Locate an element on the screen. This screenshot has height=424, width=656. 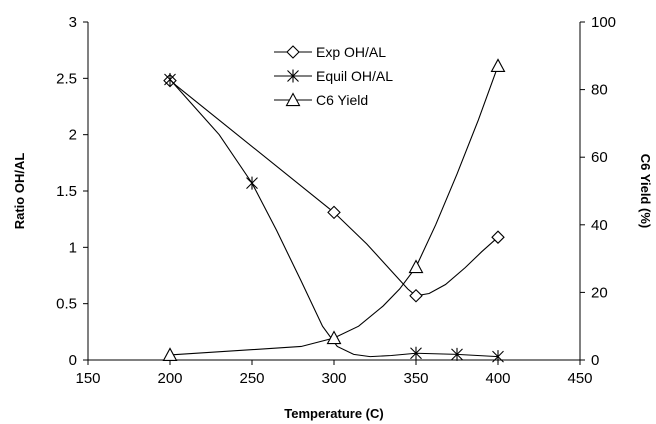
y2-tick-label: 0 is located at coordinates (595, 360).